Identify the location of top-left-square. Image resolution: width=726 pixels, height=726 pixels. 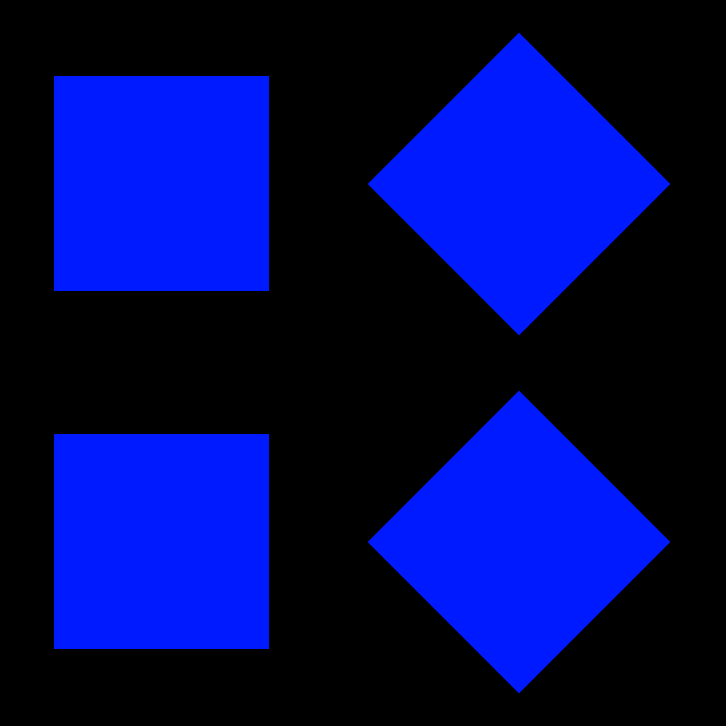
(161, 183).